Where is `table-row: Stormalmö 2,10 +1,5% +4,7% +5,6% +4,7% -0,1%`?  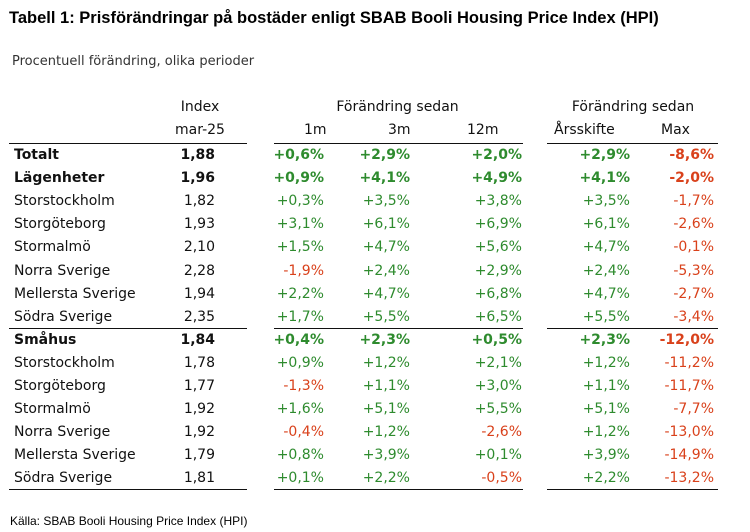
table-row: Stormalmö 2,10 +1,5% +4,7% +5,6% +4,7% -0,1% is located at coordinates (375, 247).